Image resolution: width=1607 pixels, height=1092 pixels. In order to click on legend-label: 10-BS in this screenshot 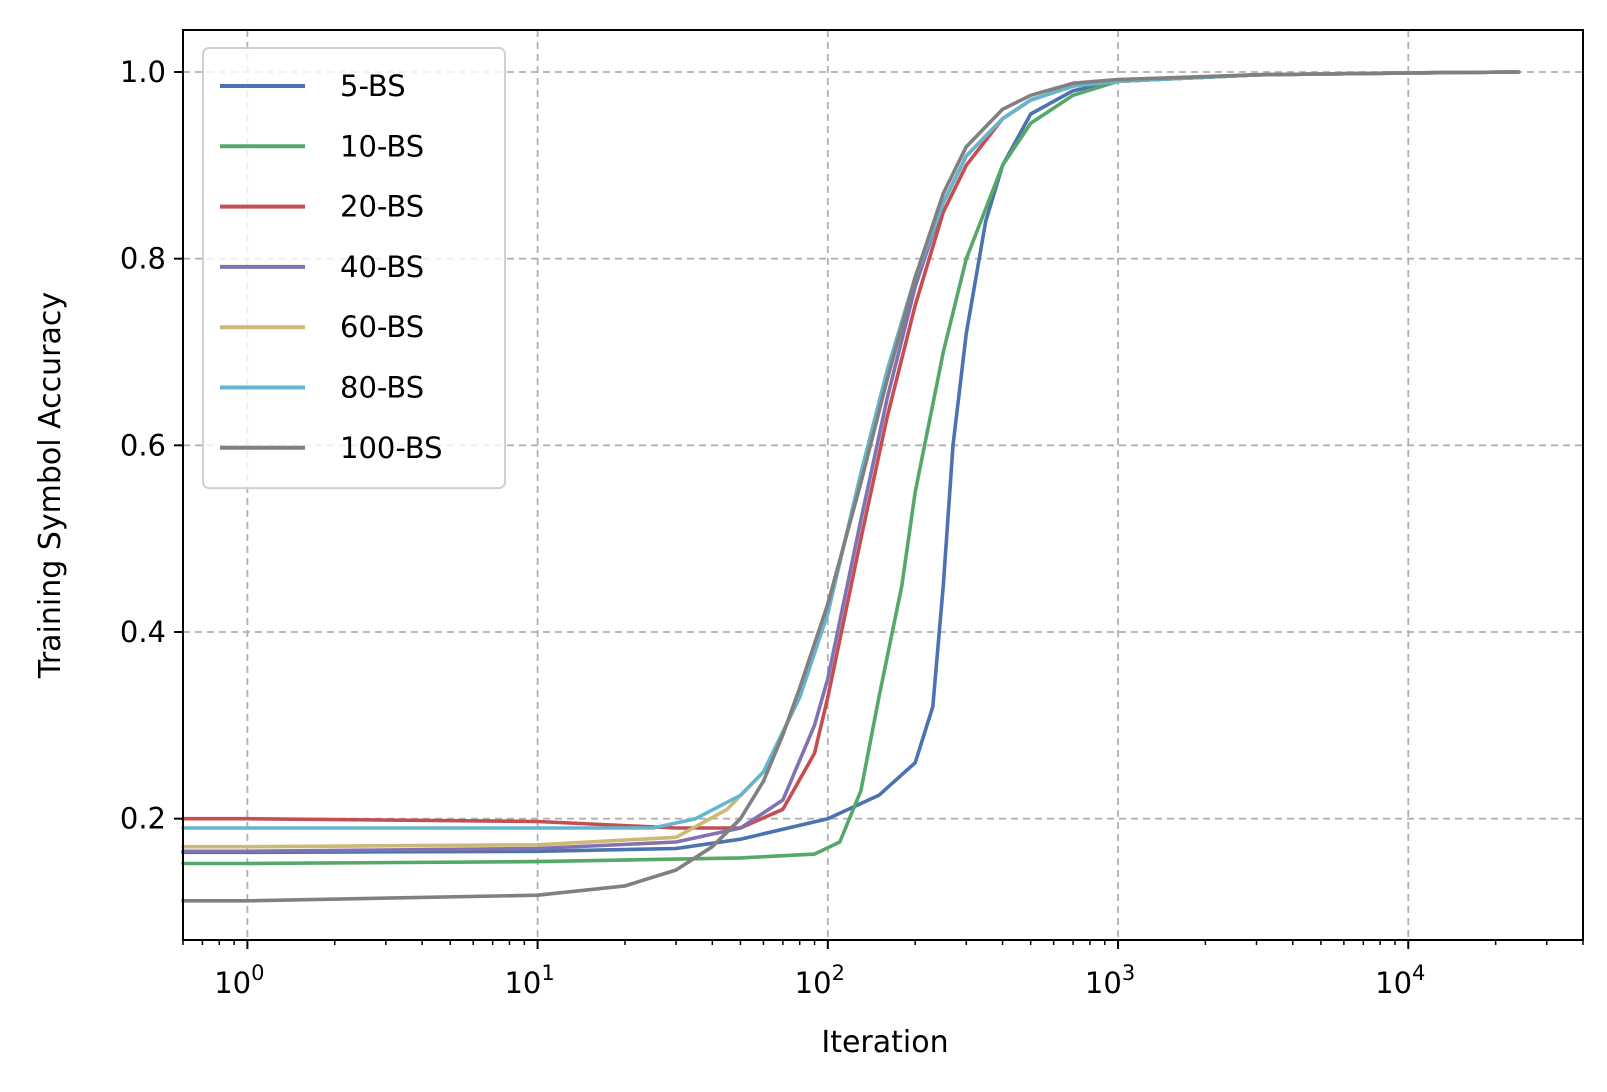, I will do `click(382, 146)`.